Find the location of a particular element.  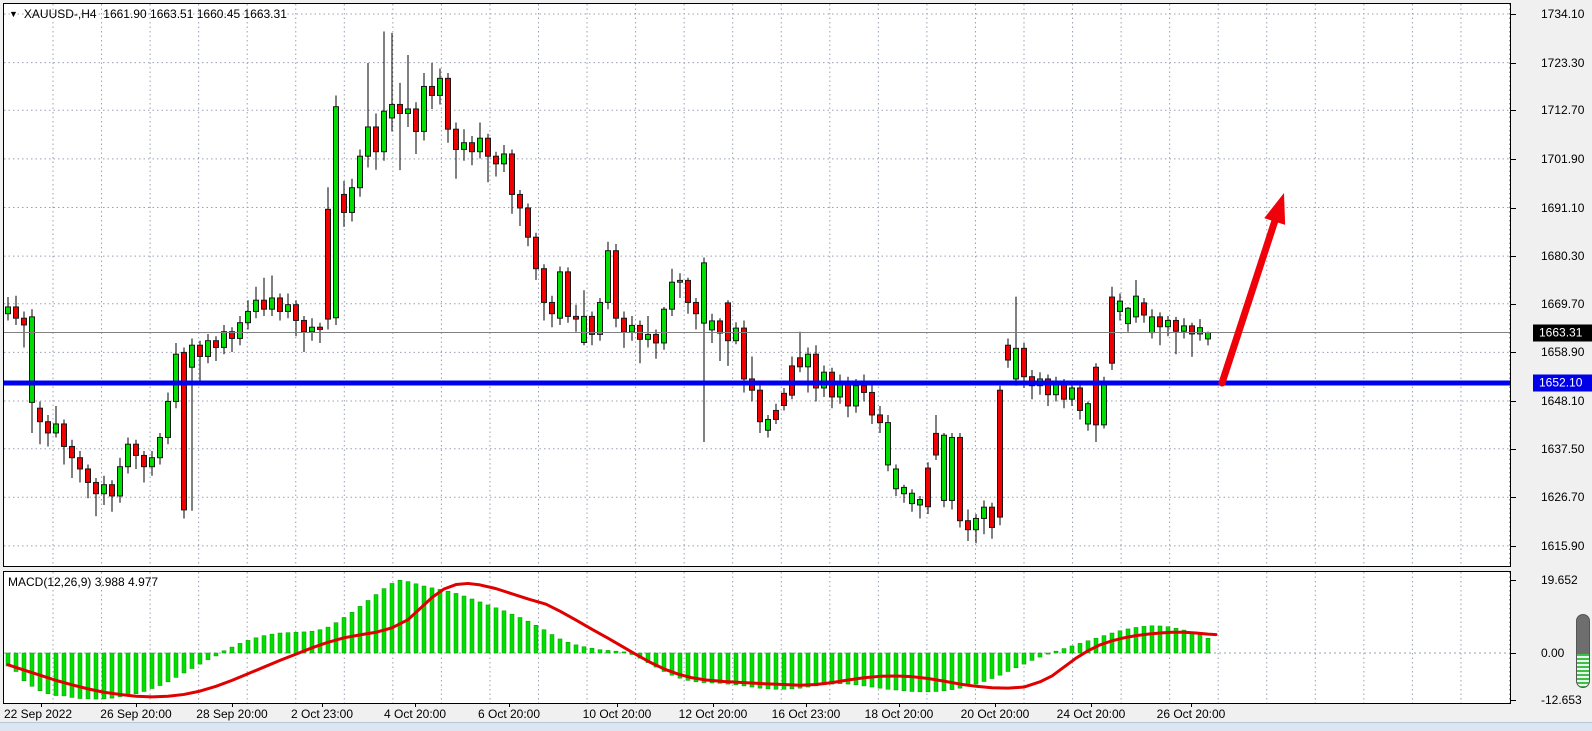

date-tick-label: 6 Oct 20:00 is located at coordinates (509, 714).